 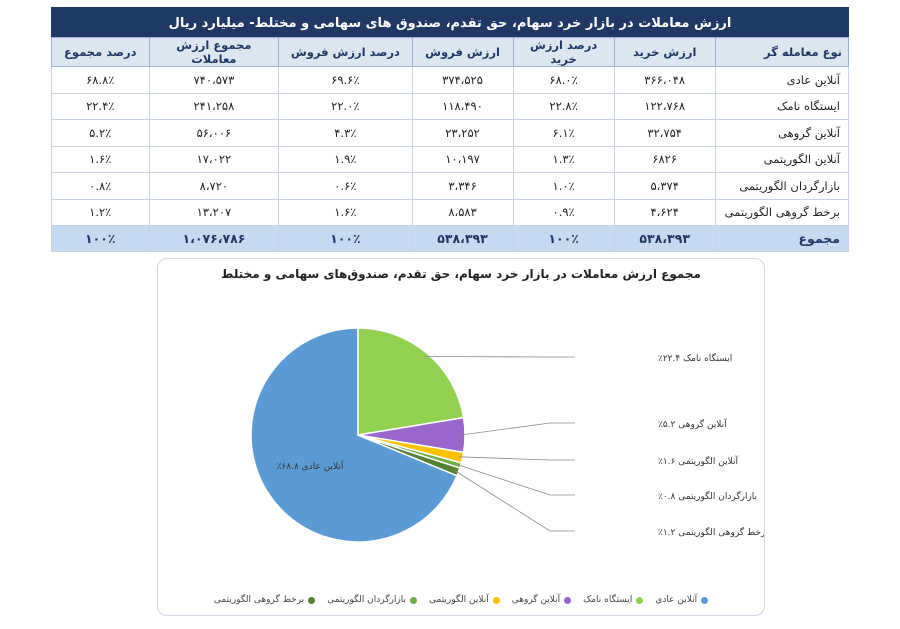 I want to click on table-cell: ۱.۲٪, so click(x=100, y=212).